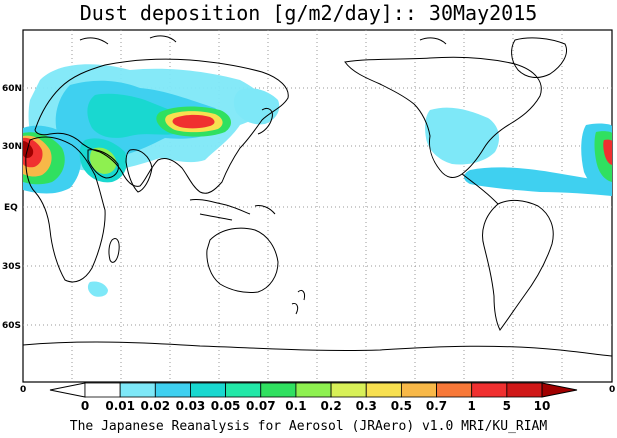 This screenshot has height=438, width=617. I want to click on coast-south-america, so click(518, 265).